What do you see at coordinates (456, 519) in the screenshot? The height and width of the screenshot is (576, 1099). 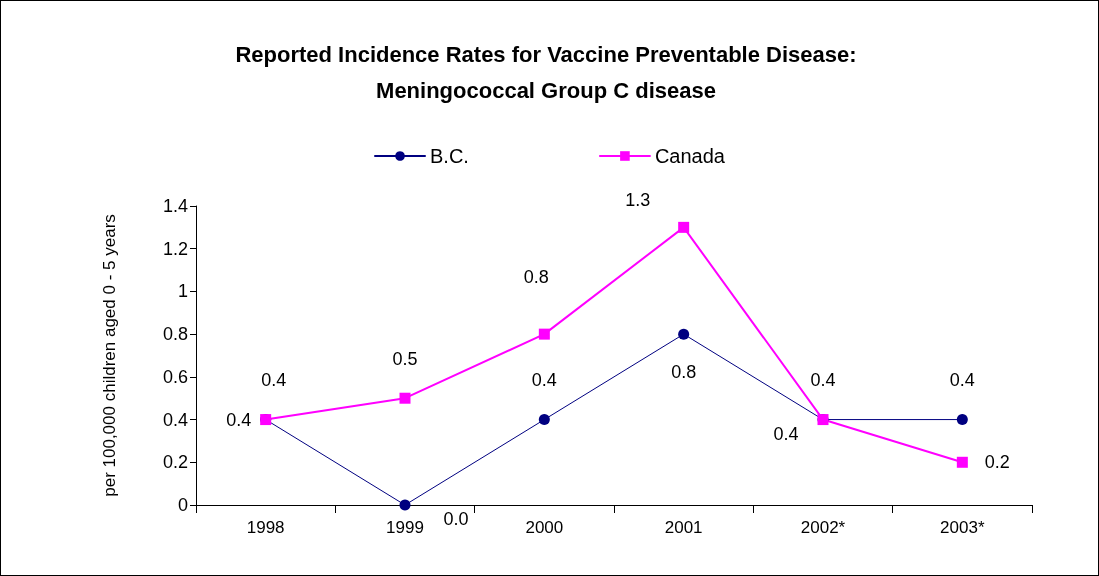 I see `data-label: 0.0` at bounding box center [456, 519].